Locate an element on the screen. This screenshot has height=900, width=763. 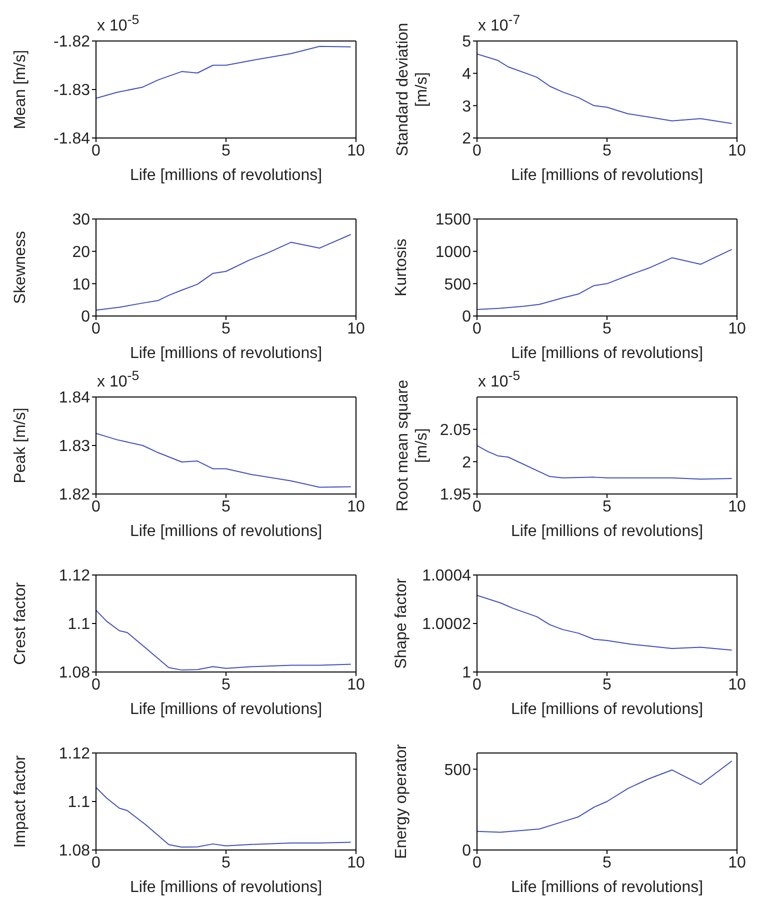
y-tick-label: 1500 is located at coordinates (453, 220).